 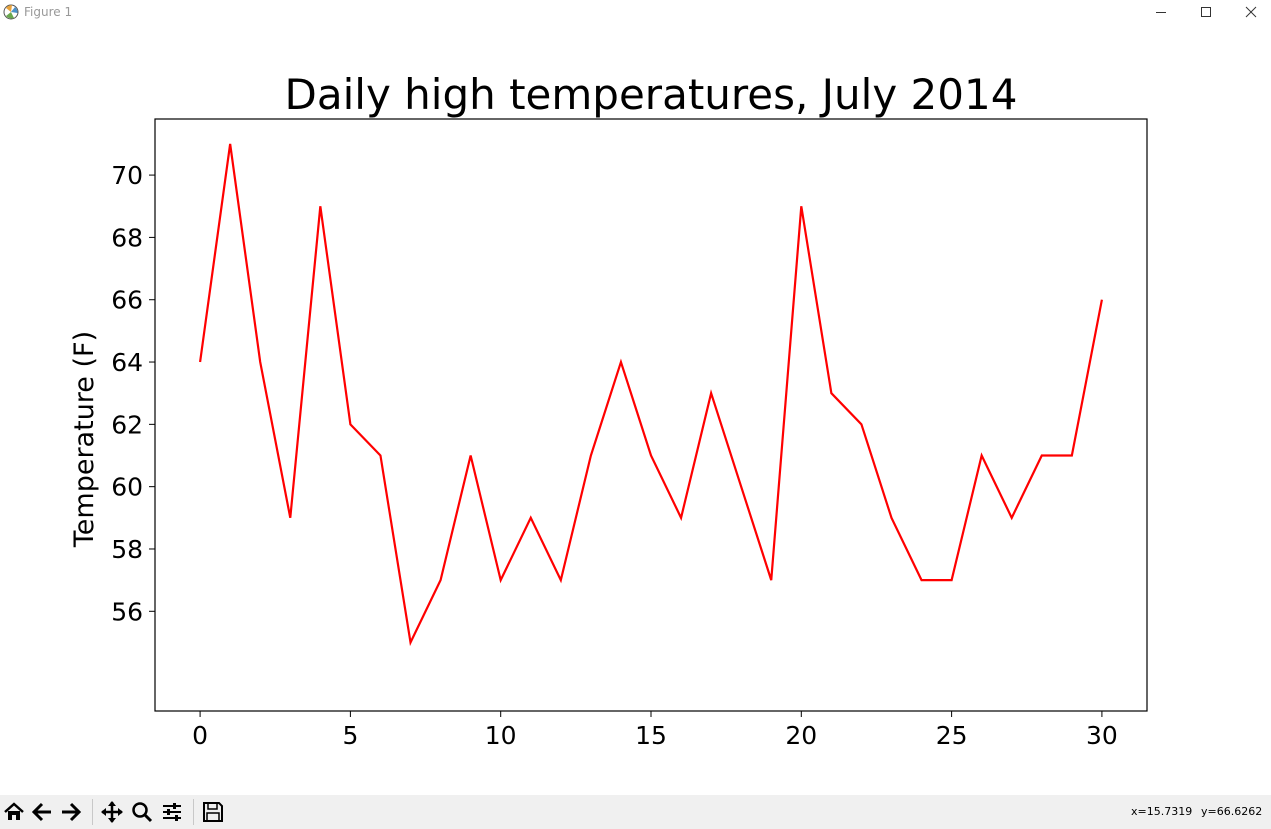 What do you see at coordinates (11, 12) in the screenshot?
I see `matplotlib-app-icon` at bounding box center [11, 12].